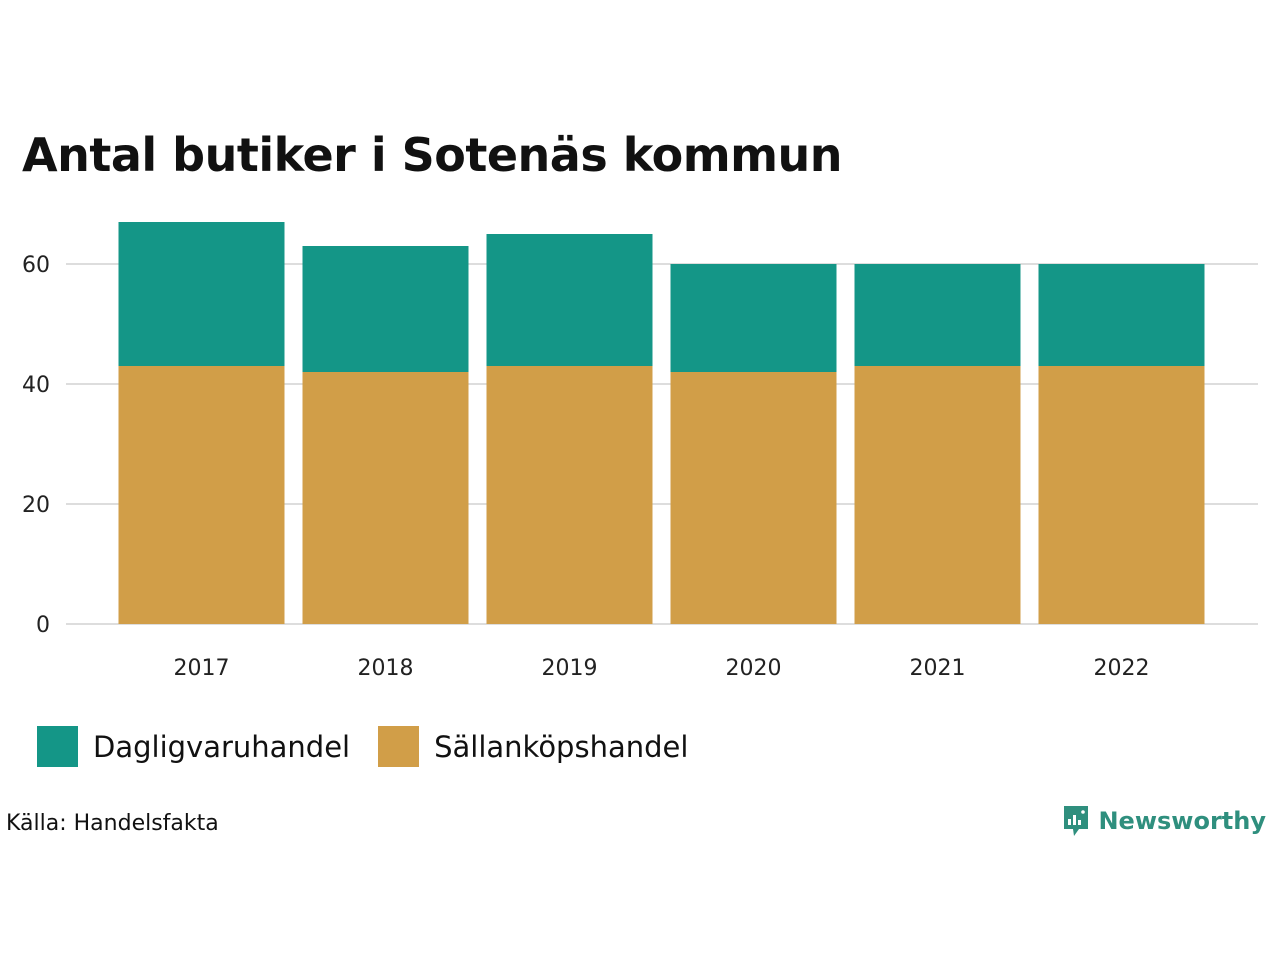  Describe the element at coordinates (36, 385) in the screenshot. I see `y-tick-label: 40` at that location.